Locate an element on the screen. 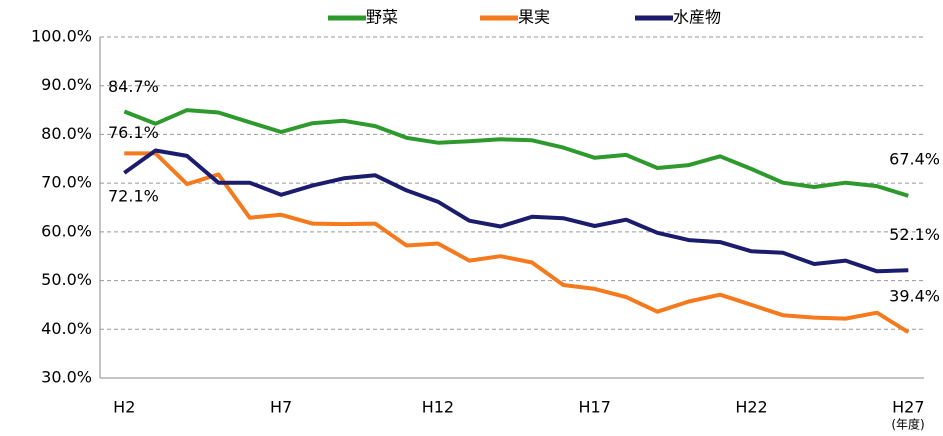 Image resolution: width=943 pixels, height=436 pixels. data-label: 39.4% is located at coordinates (914, 296).